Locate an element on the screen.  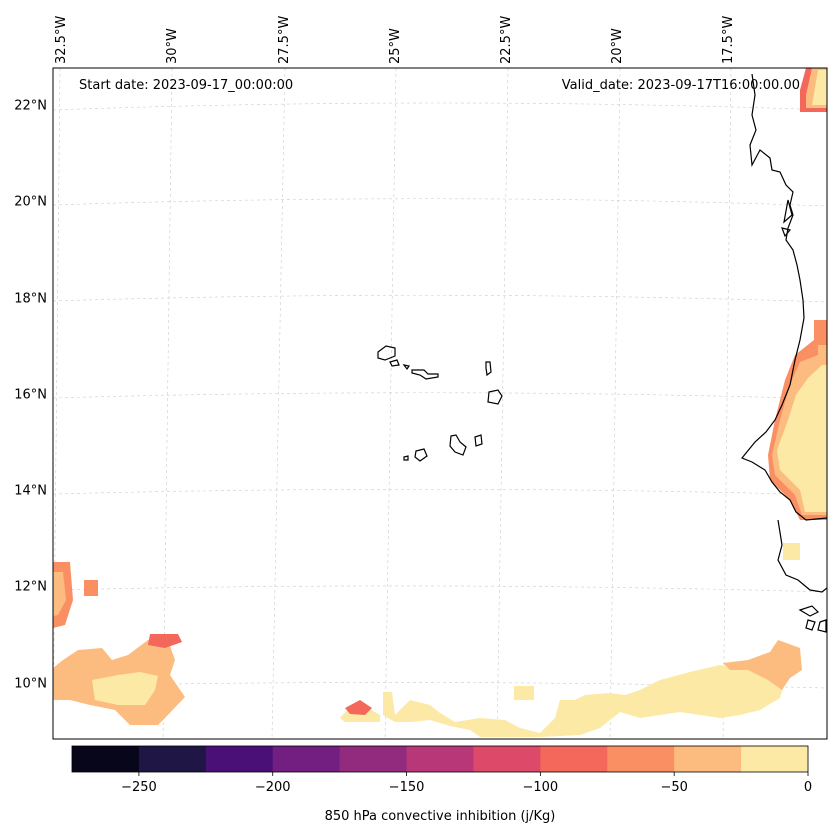
island-sao-nicolau is located at coordinates (425, 374).